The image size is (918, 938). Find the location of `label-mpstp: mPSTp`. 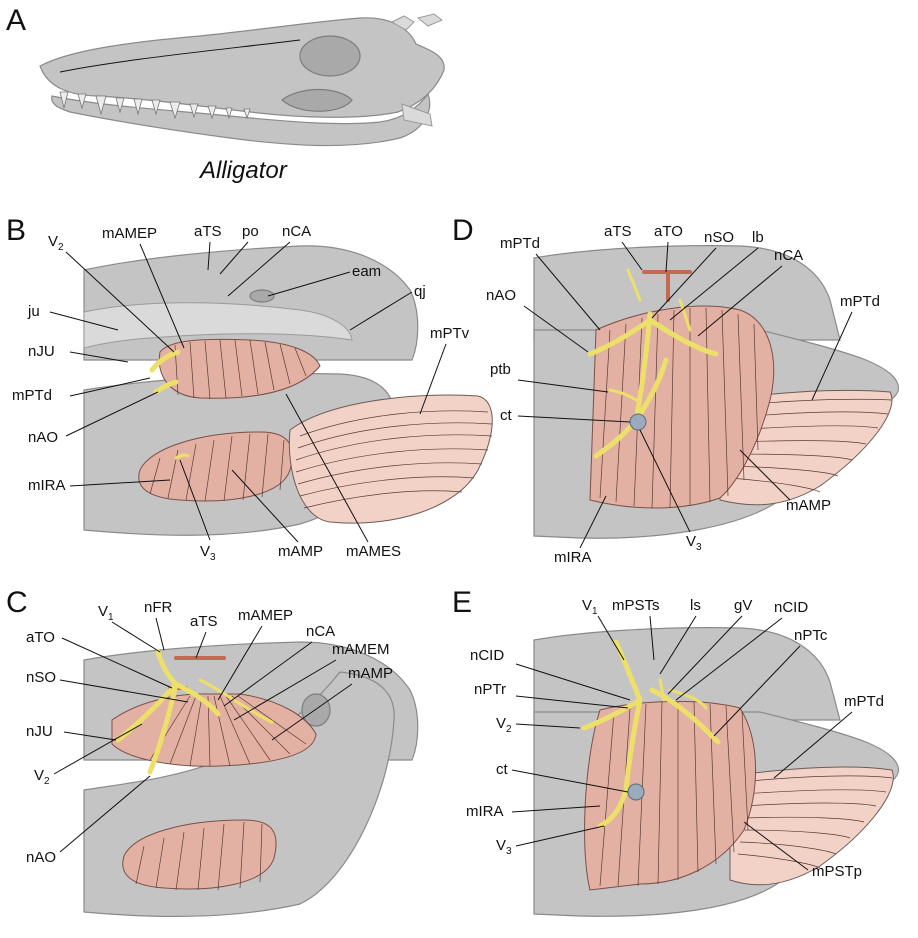

label-mpstp: mPSTp is located at coordinates (837, 871).